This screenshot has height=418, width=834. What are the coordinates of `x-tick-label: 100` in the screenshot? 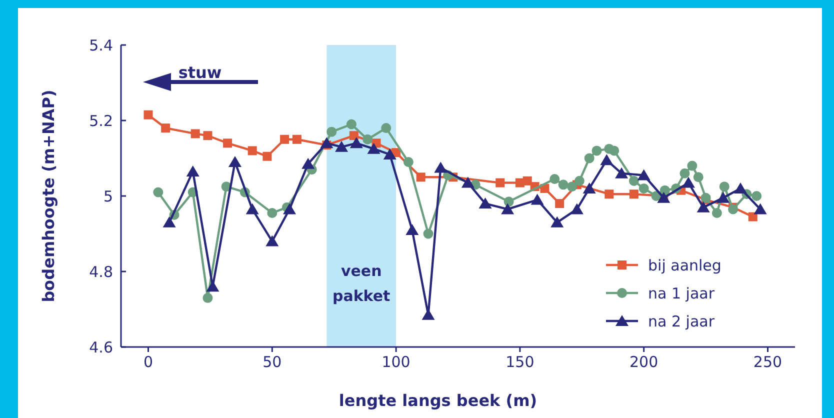 It's located at (396, 362).